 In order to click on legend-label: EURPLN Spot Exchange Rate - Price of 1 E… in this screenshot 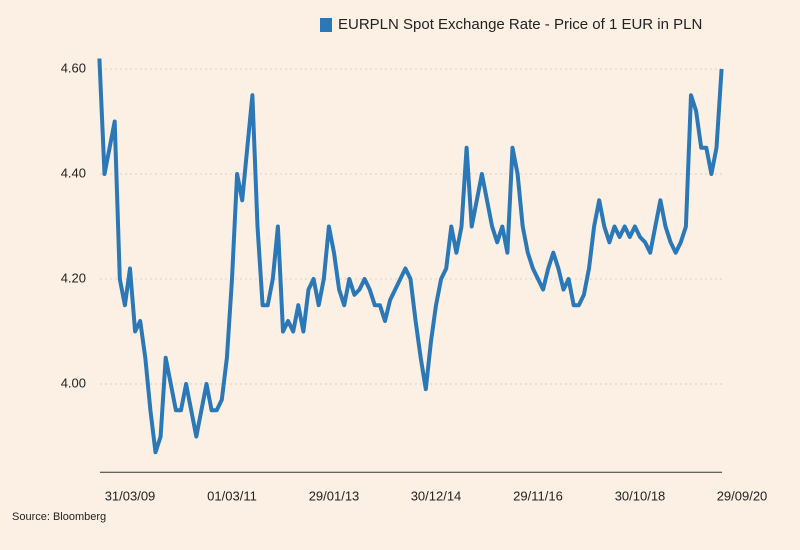, I will do `click(520, 24)`.